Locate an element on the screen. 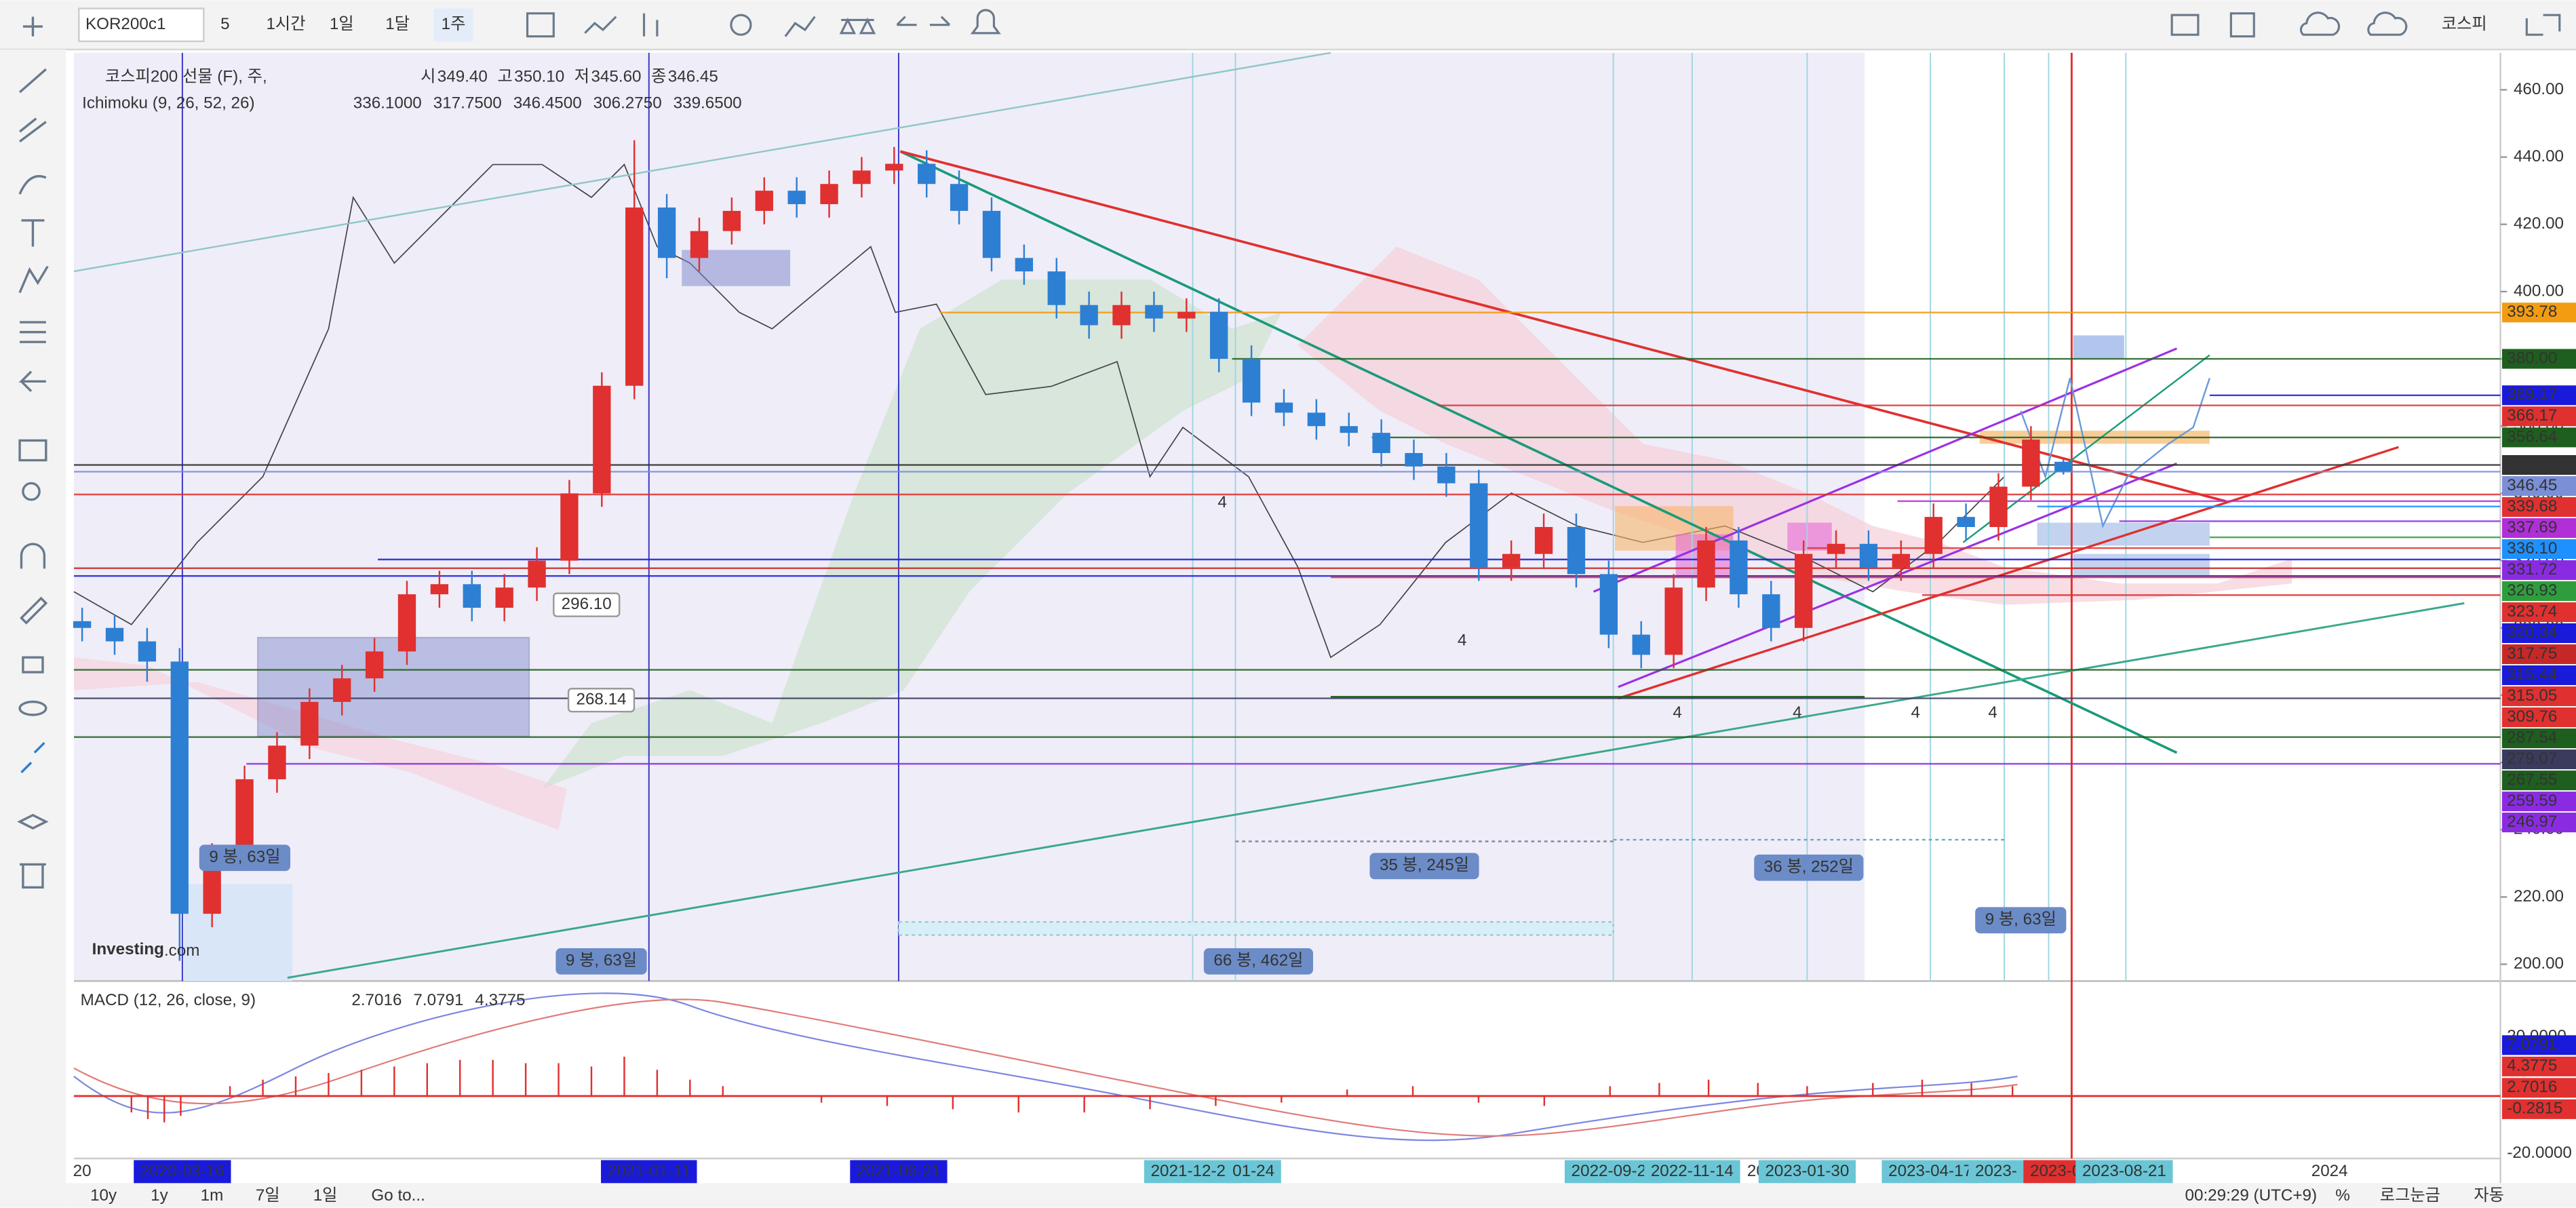  price-label: 326.93 is located at coordinates (2532, 590).